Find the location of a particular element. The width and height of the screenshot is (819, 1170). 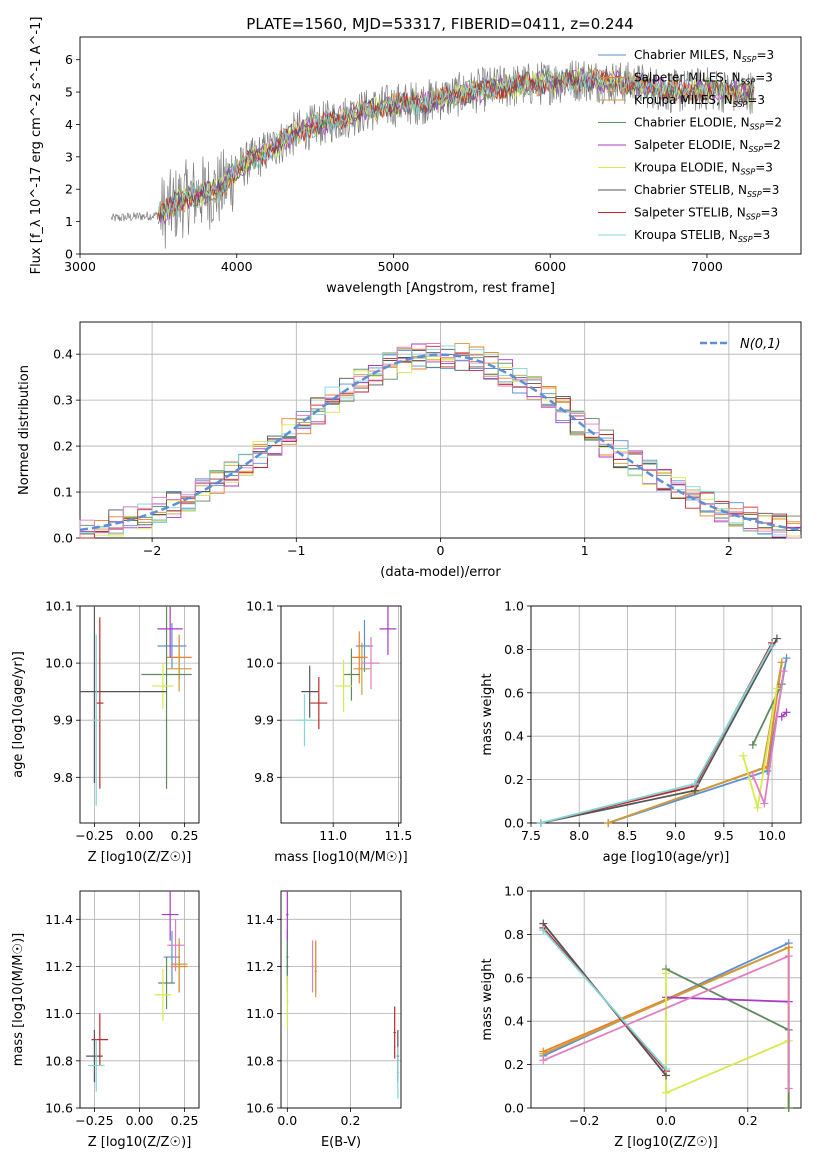

legend-entry: Chabrier ELODIE, NSSP=2 is located at coordinates (708, 124).